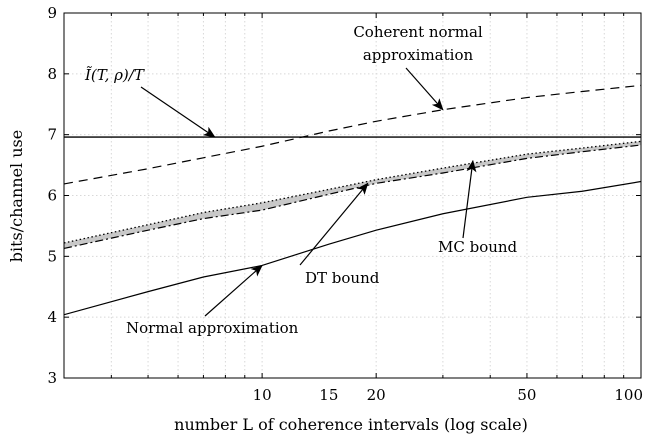 This screenshot has height=440, width=663. What do you see at coordinates (52, 378) in the screenshot?
I see `y-tick-label: 3` at bounding box center [52, 378].